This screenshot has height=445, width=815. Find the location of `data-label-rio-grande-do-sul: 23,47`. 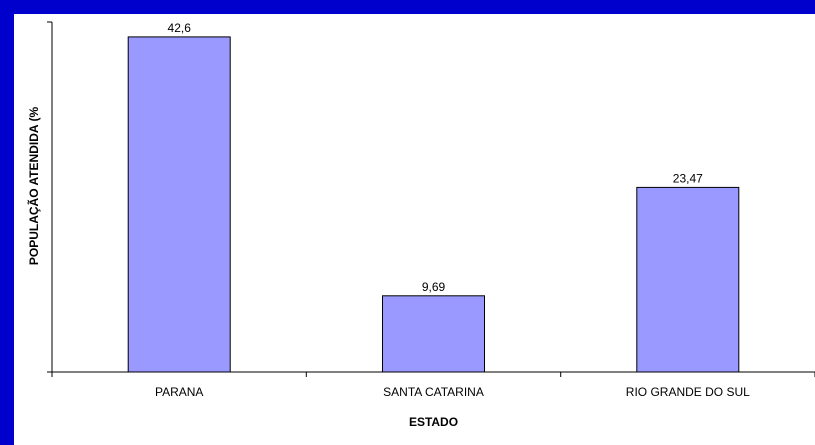

data-label-rio-grande-do-sul: 23,47 is located at coordinates (688, 178).